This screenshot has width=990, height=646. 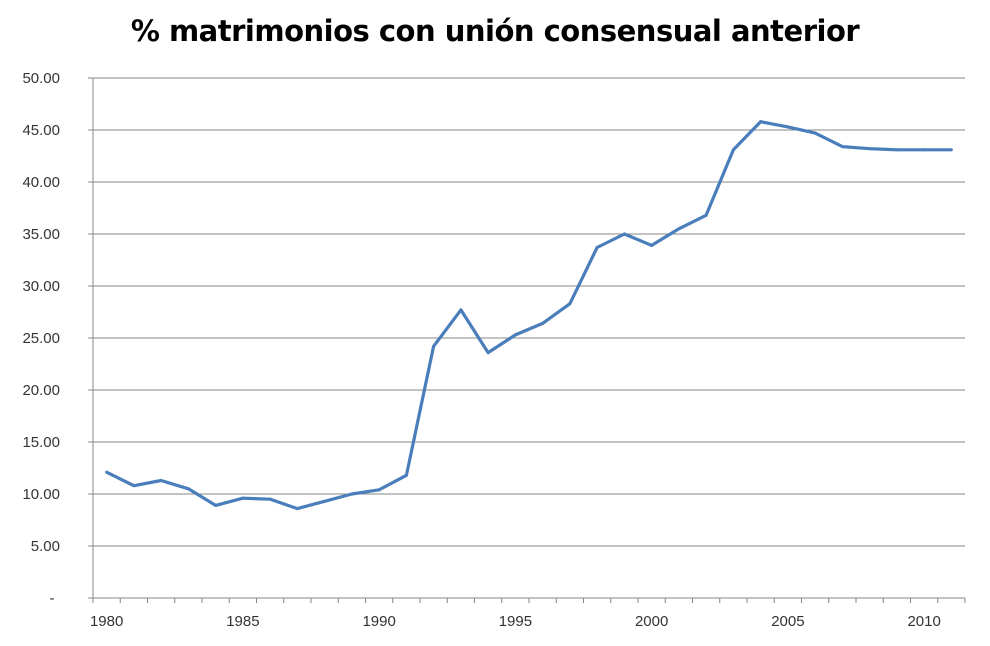 I want to click on y-tick-label: 45.00, so click(x=41, y=130).